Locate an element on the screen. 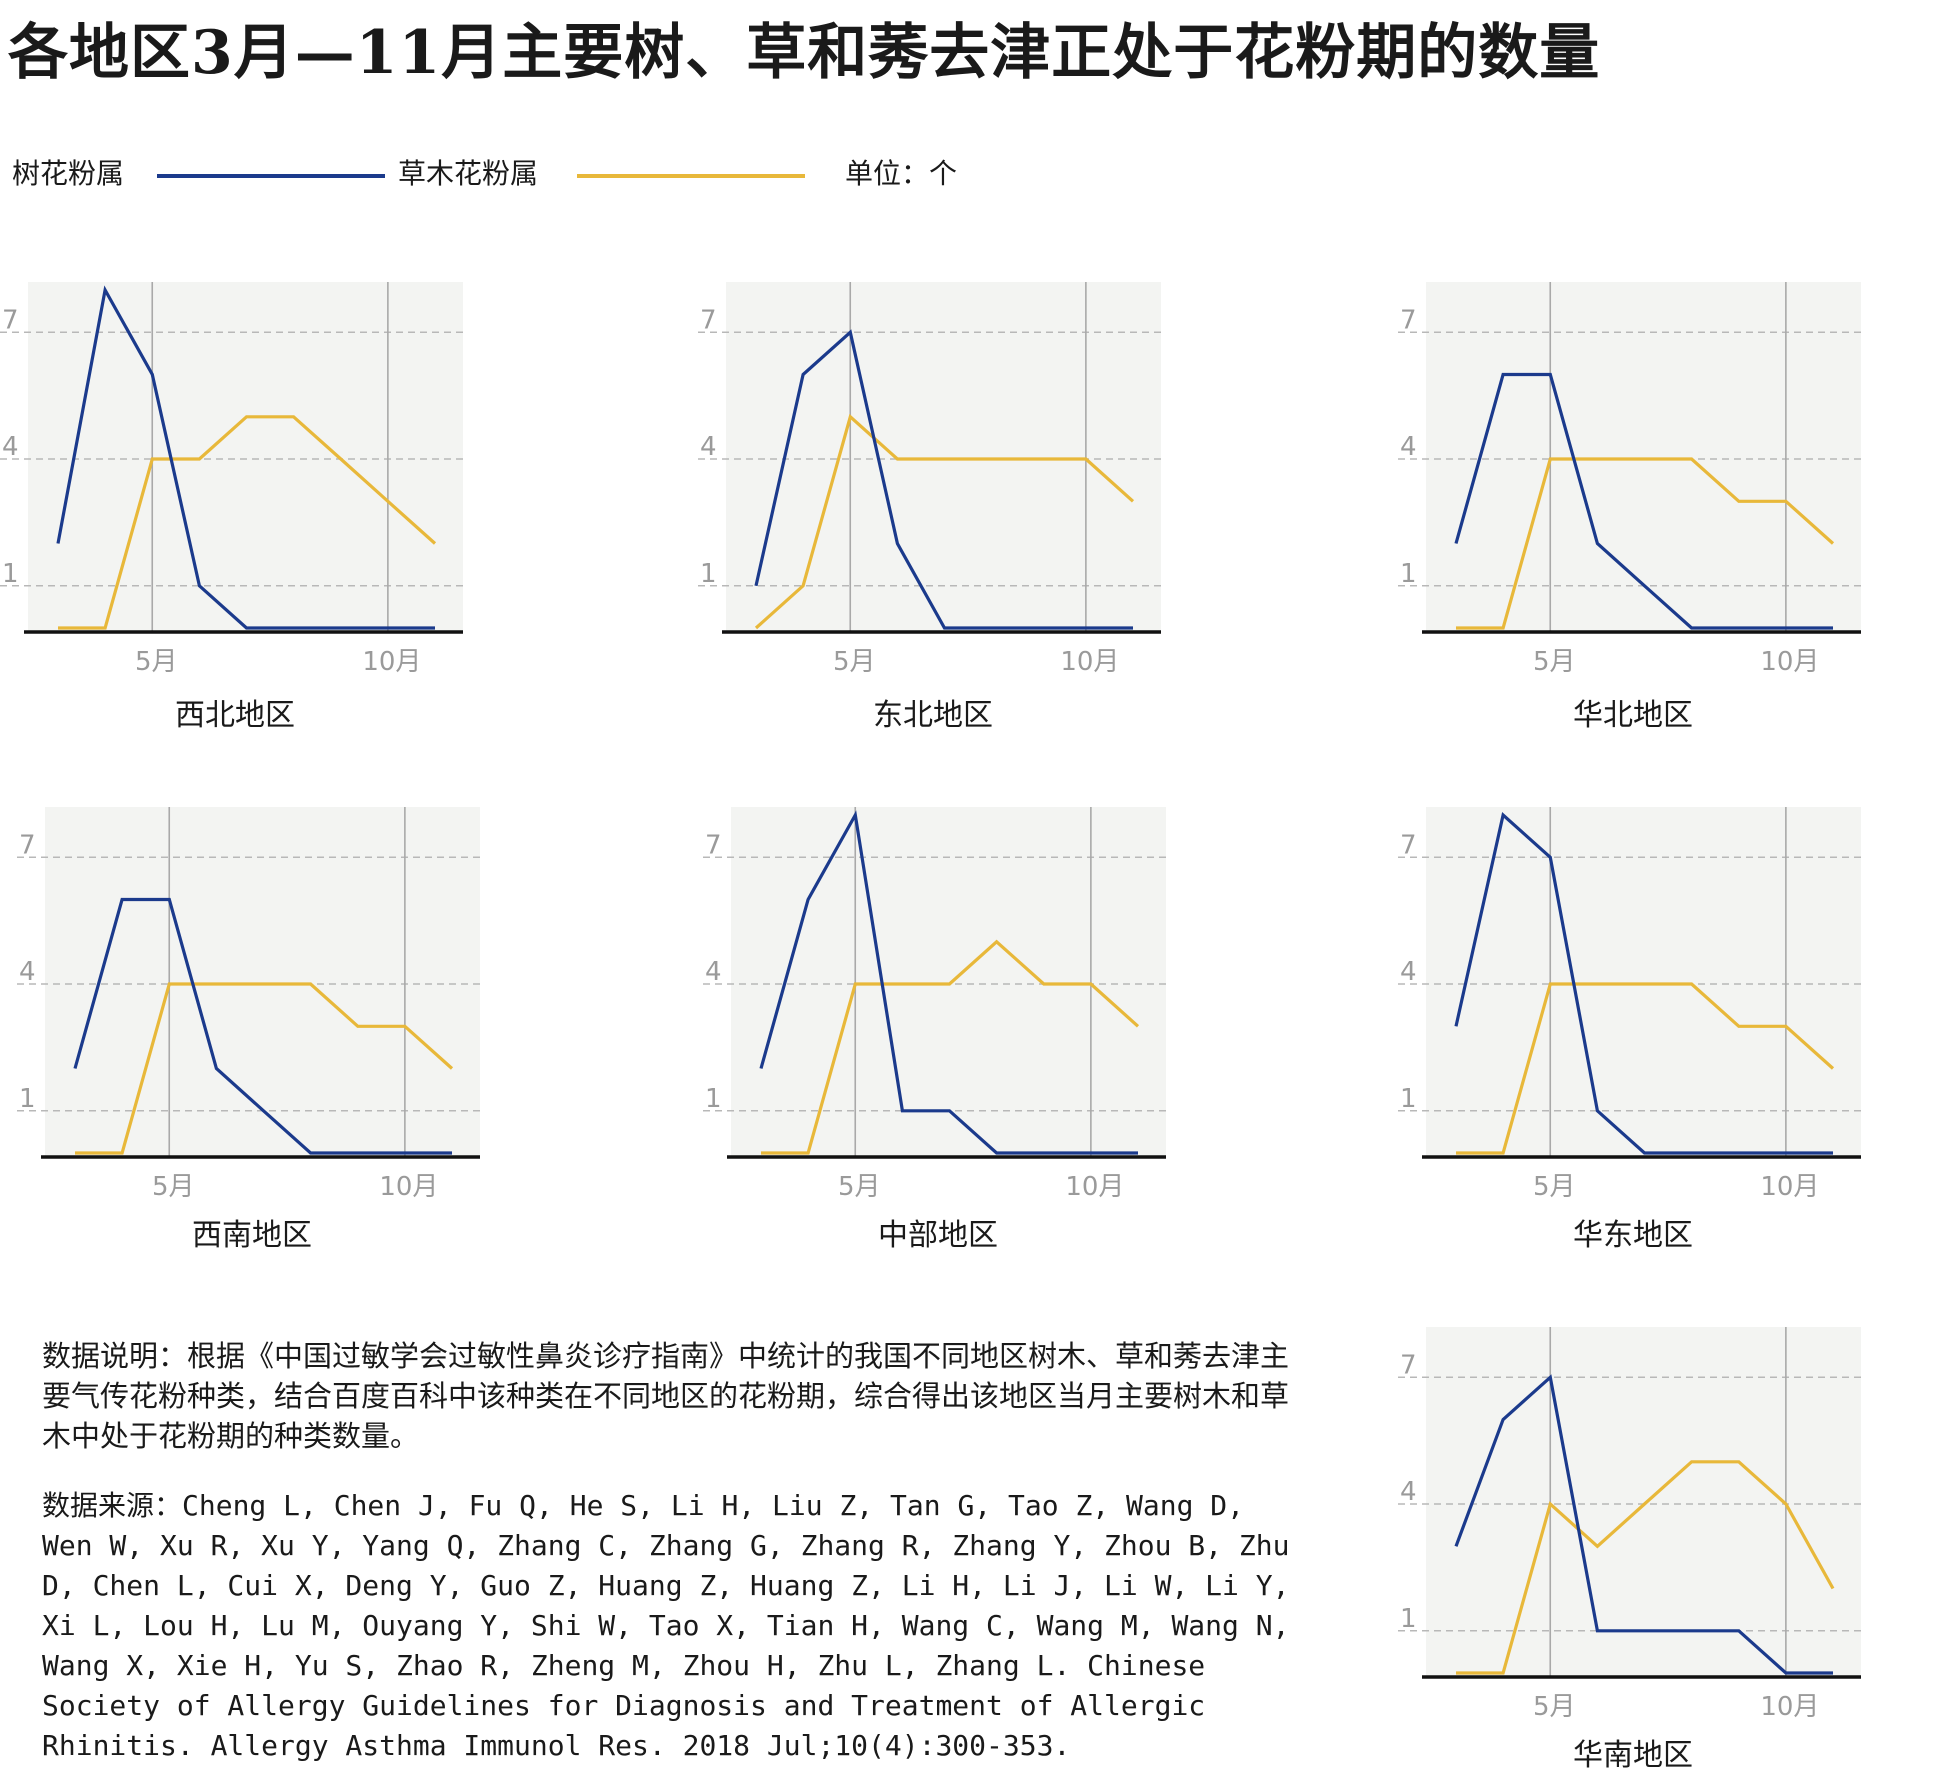 Image resolution: width=1935 pixels, height=1785 pixels. chart-title-central: 中部地区 is located at coordinates (938, 1235).